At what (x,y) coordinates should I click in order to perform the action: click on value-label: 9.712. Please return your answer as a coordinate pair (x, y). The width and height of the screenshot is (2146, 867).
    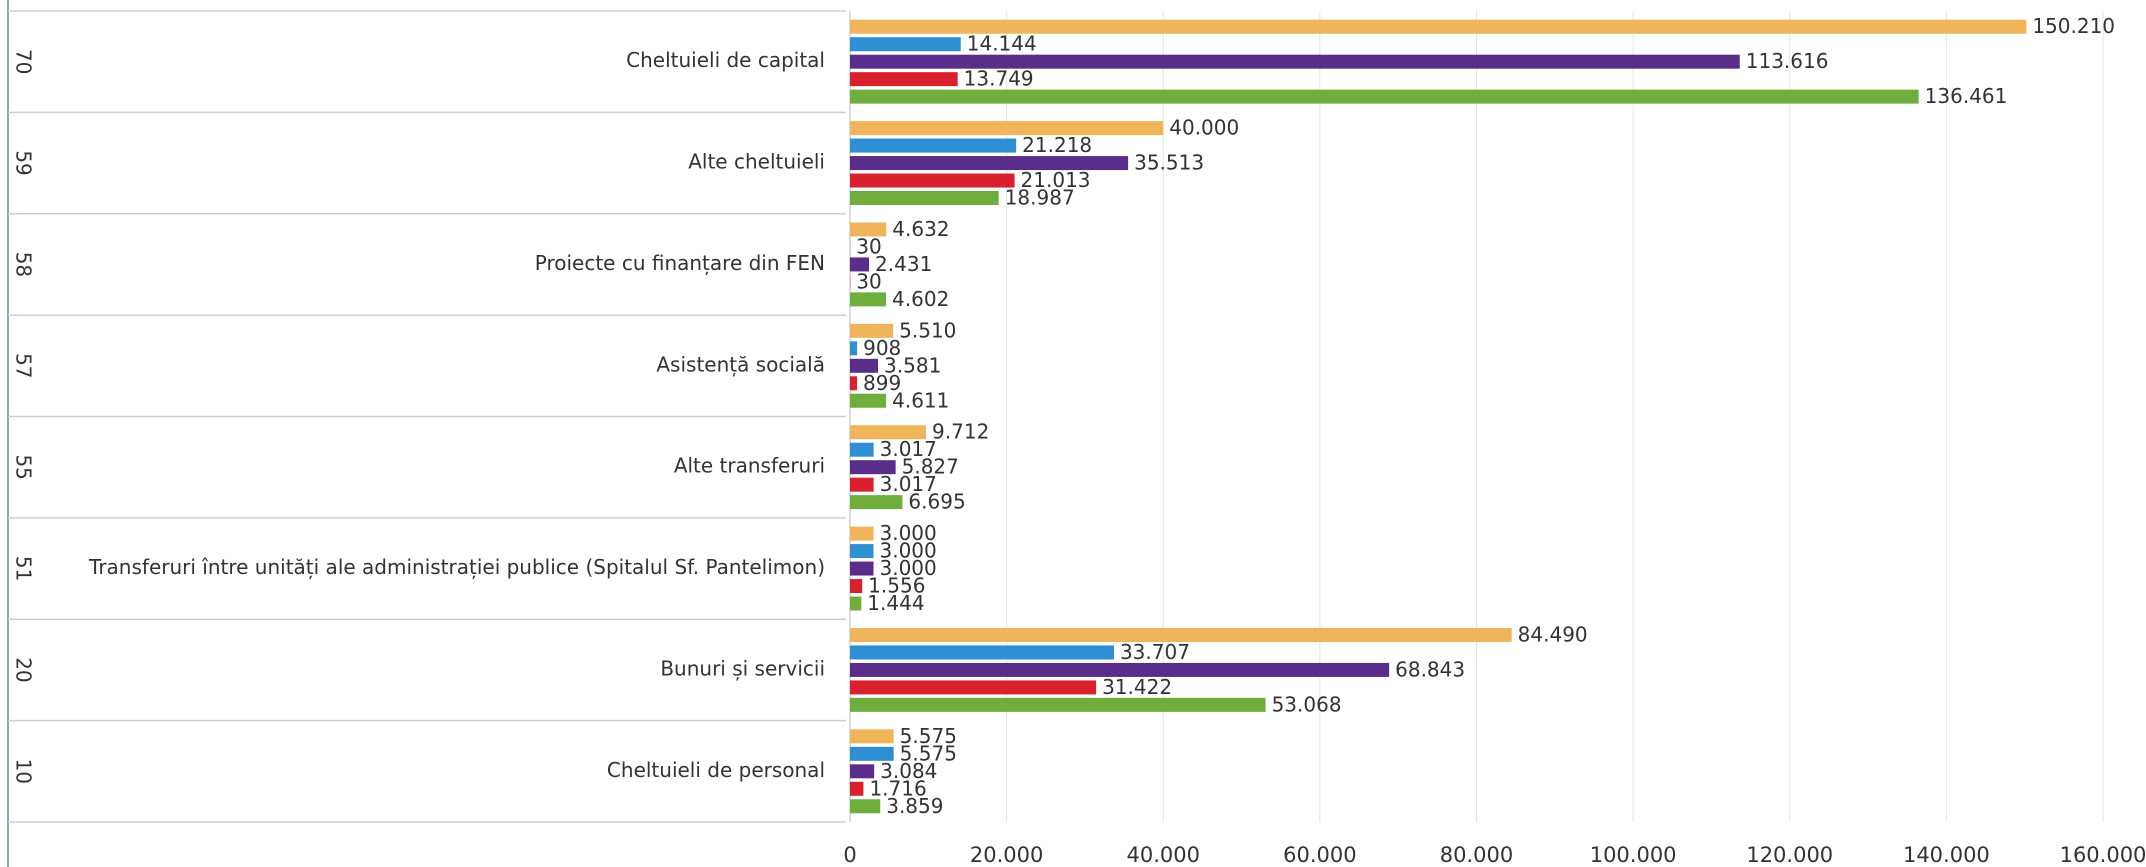
    Looking at the image, I should click on (960, 432).